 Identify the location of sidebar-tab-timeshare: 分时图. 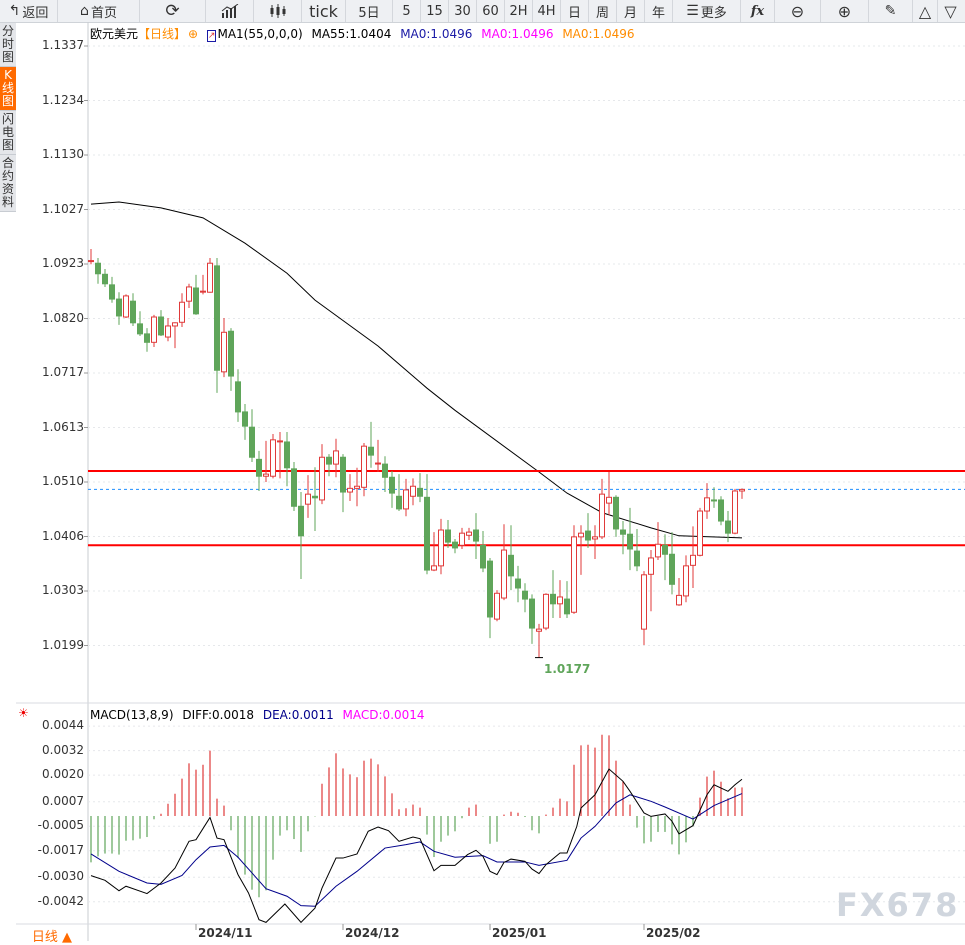
(8, 45).